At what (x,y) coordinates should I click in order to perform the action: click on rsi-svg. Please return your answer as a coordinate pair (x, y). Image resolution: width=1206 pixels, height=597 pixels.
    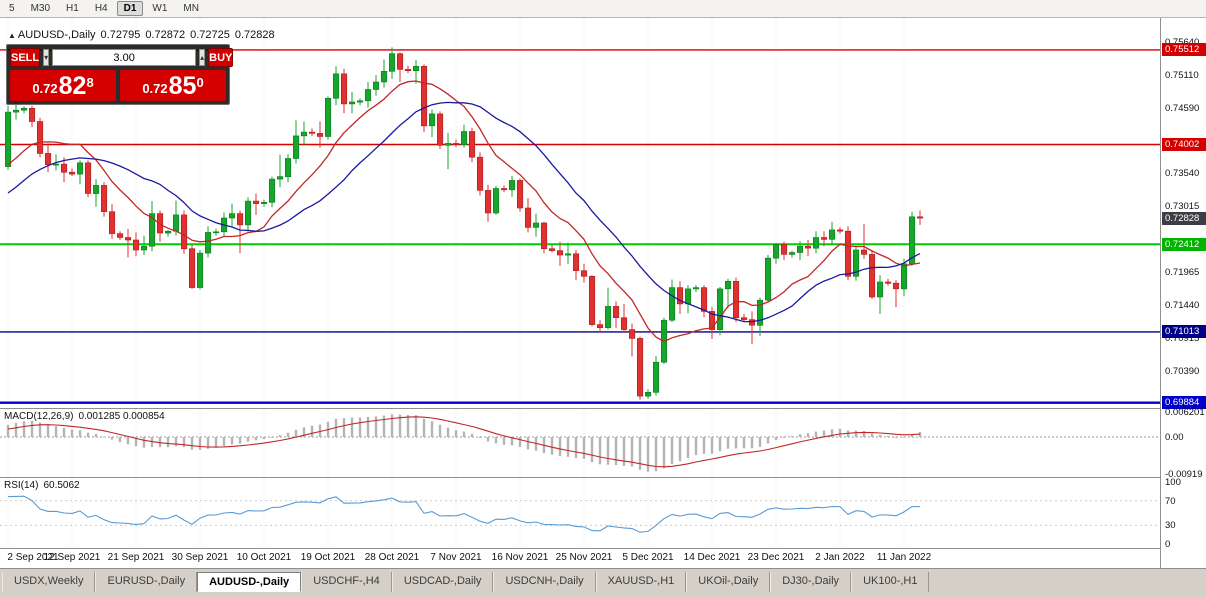
    Looking at the image, I should click on (580, 513).